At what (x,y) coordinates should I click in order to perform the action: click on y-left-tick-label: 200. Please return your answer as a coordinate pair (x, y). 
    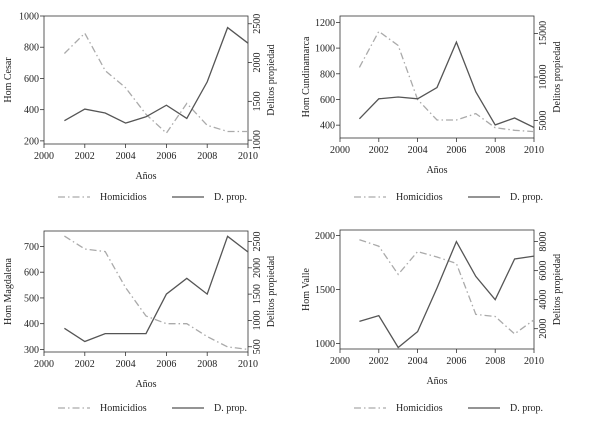
    Looking at the image, I should click on (31, 141).